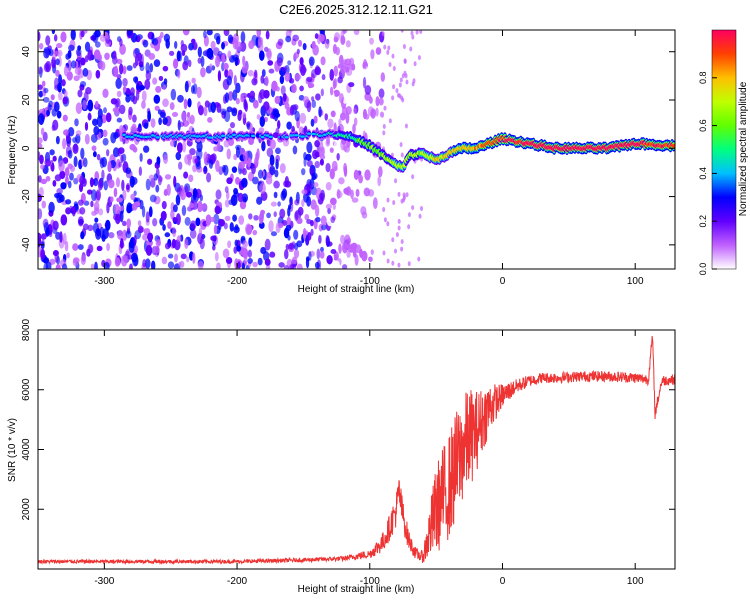  What do you see at coordinates (707, 173) in the screenshot?
I see `colorbar-ticks: 0.0 0.2 0.4 0.6 0.8` at bounding box center [707, 173].